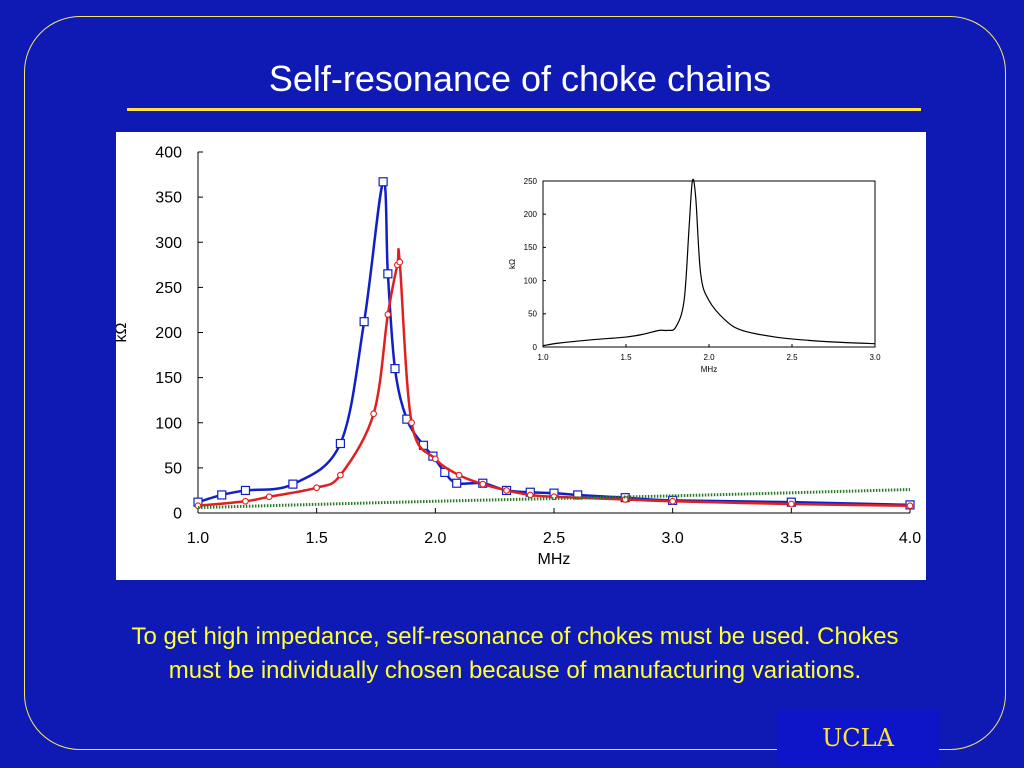  What do you see at coordinates (791, 538) in the screenshot?
I see `x-tick-label: 3.5` at bounding box center [791, 538].